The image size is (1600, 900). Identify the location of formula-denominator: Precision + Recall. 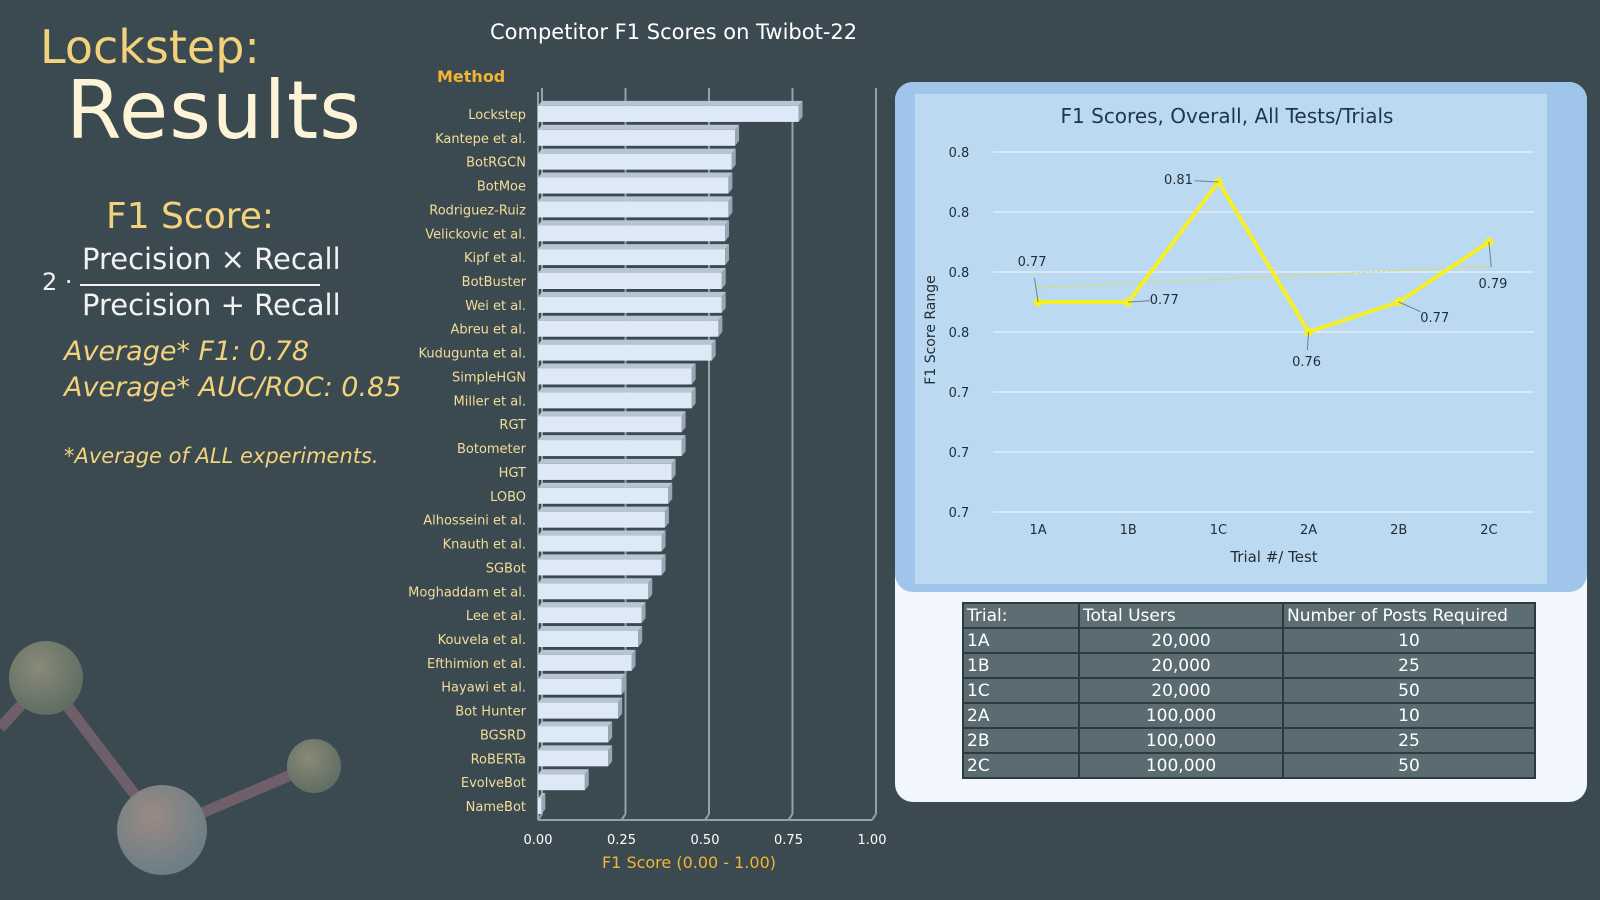
(211, 305).